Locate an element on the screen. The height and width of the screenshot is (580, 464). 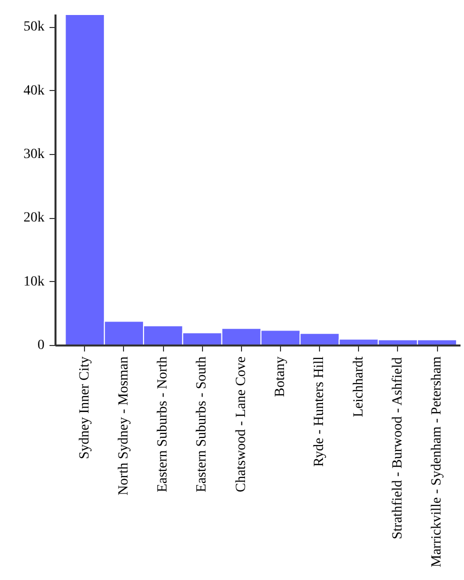
x-tick-label: Eastern Suburbs - North is located at coordinates (163, 424).